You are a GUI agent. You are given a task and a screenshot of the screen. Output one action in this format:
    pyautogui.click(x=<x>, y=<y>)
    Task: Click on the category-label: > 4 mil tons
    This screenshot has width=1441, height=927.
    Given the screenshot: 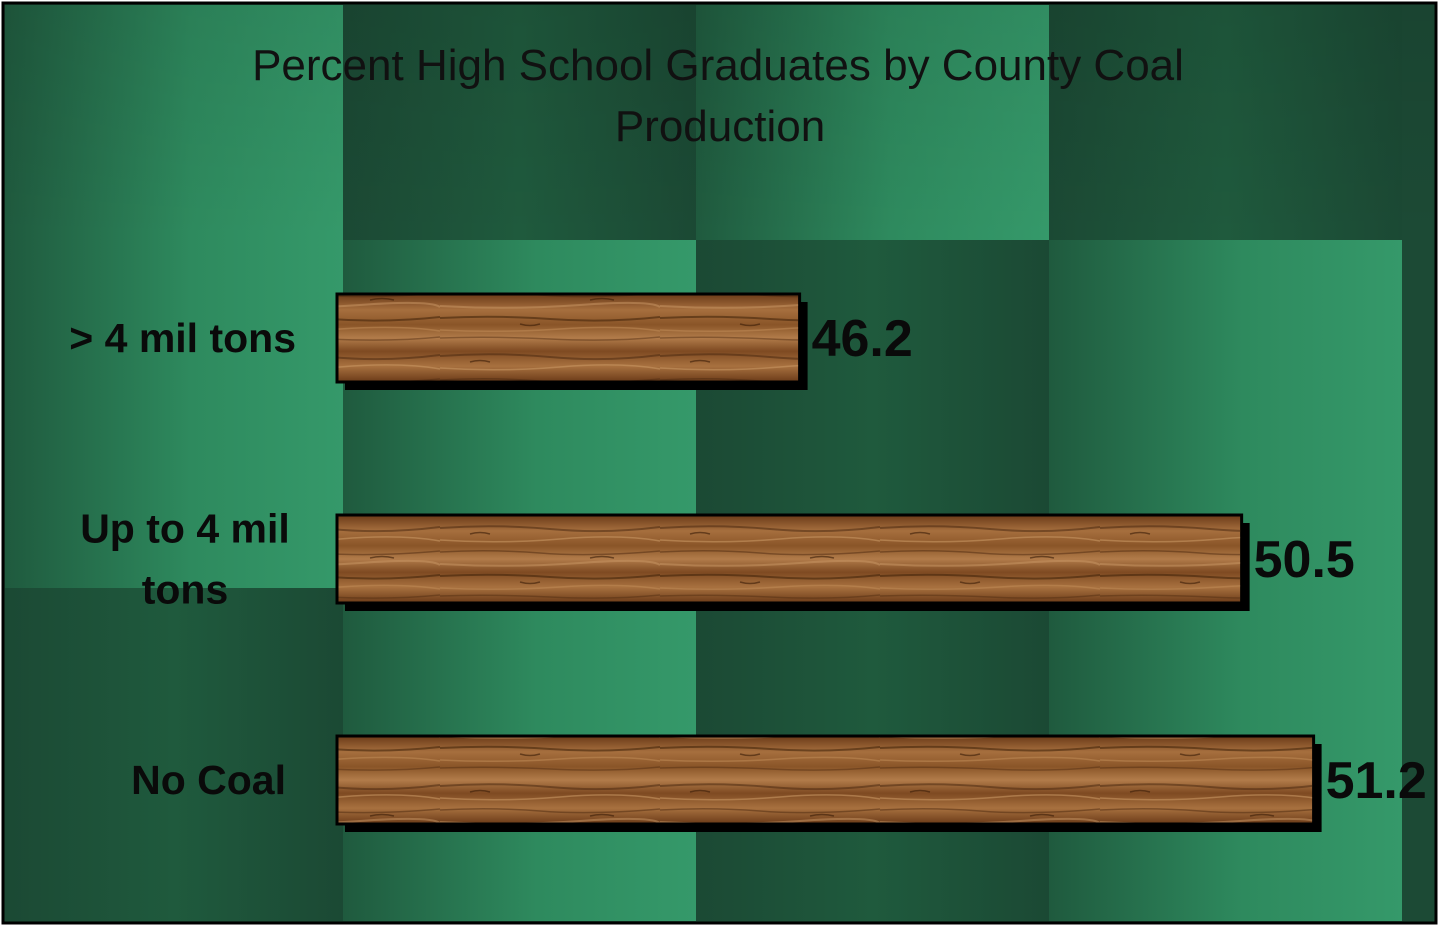 What is the action you would take?
    pyautogui.click(x=182, y=338)
    